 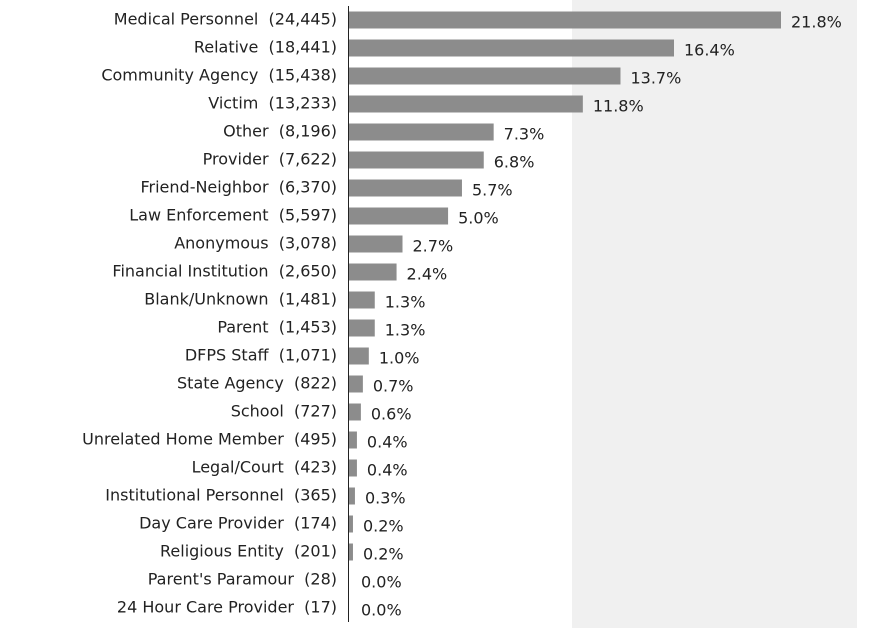 I want to click on category-label: Financial Institution (2,650), so click(x=224, y=271).